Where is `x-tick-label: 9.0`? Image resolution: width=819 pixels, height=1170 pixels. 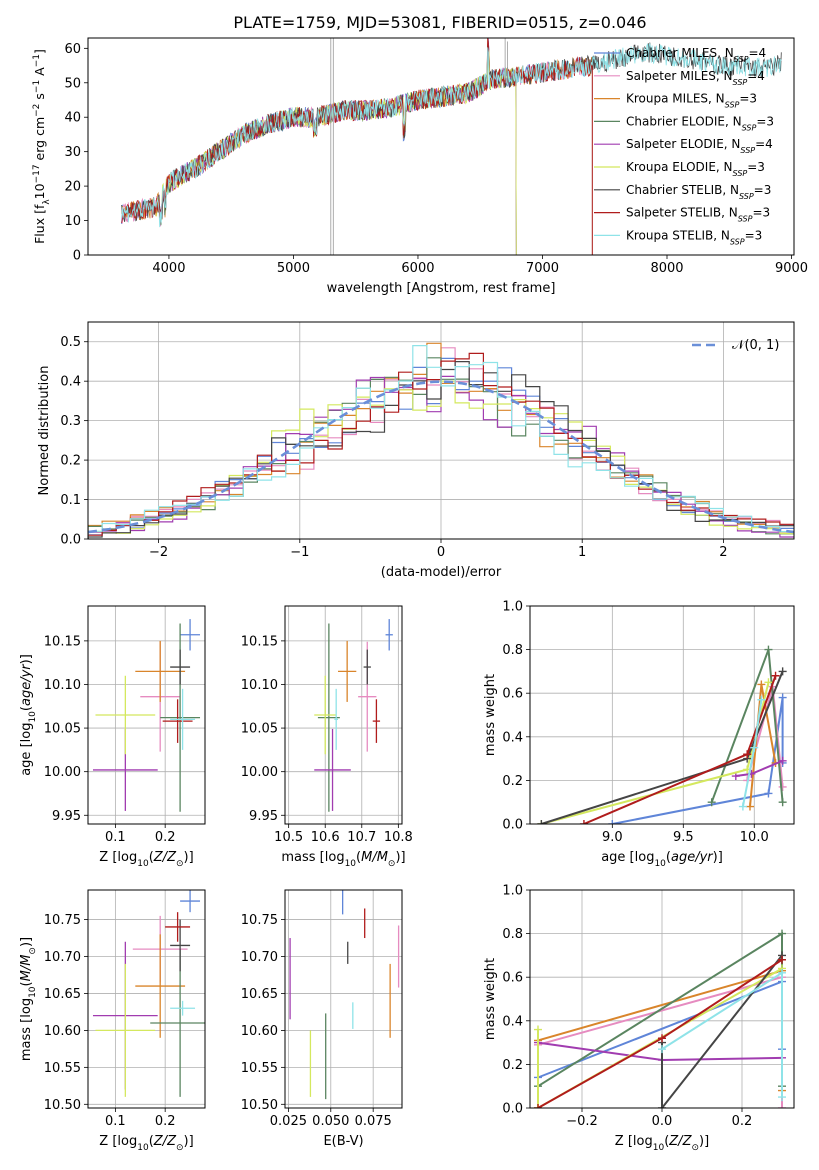 x-tick-label: 9.0 is located at coordinates (612, 837).